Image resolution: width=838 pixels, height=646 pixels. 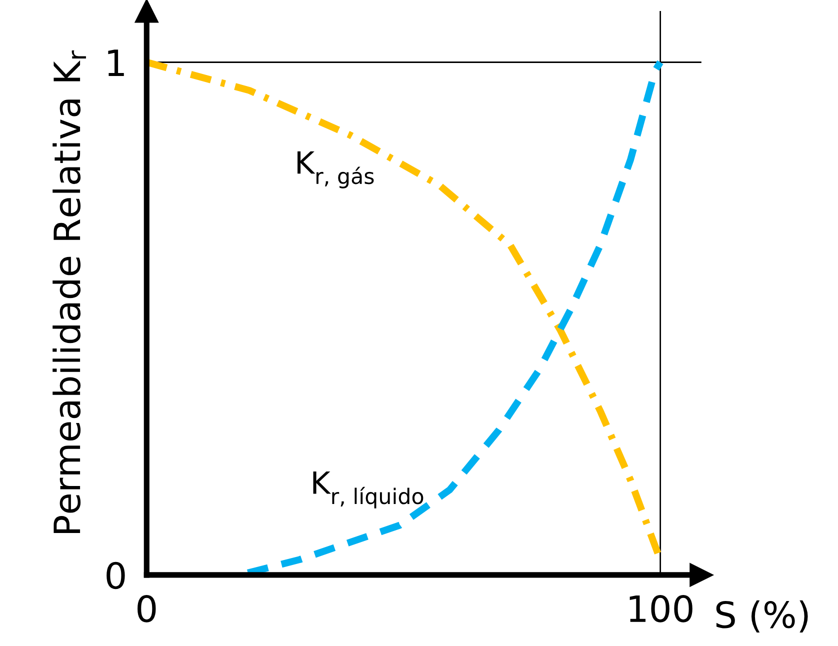 What do you see at coordinates (762, 616) in the screenshot?
I see `x-axis-title: S (%)` at bounding box center [762, 616].